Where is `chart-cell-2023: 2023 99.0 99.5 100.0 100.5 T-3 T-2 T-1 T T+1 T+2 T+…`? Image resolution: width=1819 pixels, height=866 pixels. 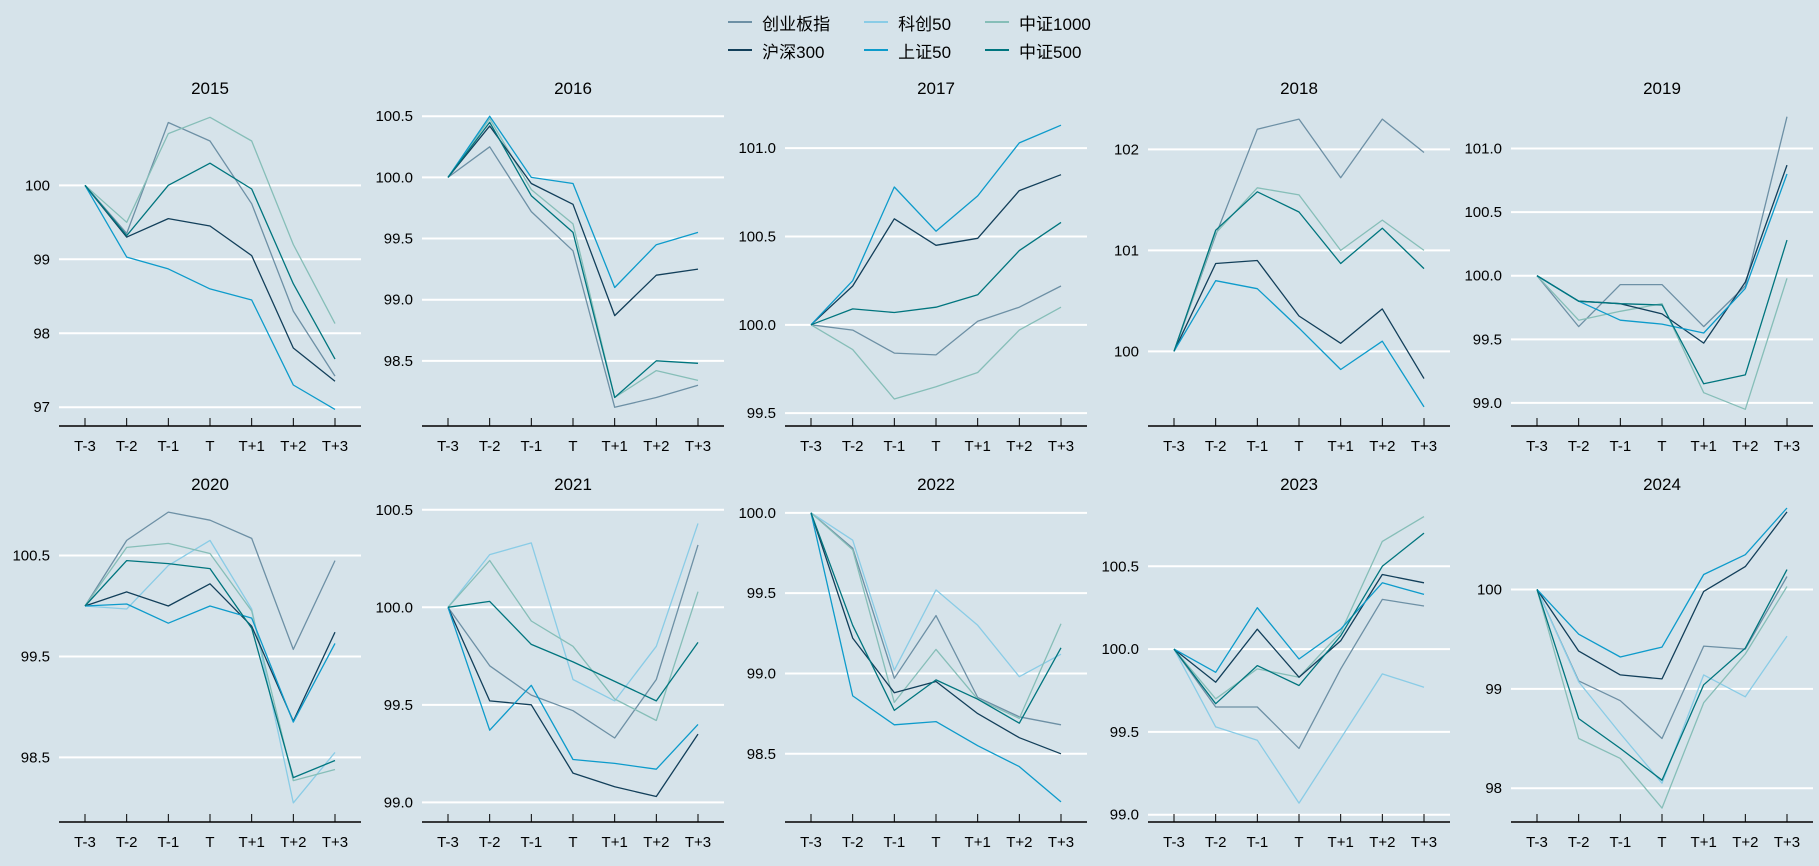 chart-cell-2023: 2023 99.0 99.5 100.0 100.5 T-3 T-2 T-1 T T+1 T+2 T+… is located at coordinates (1272, 668).